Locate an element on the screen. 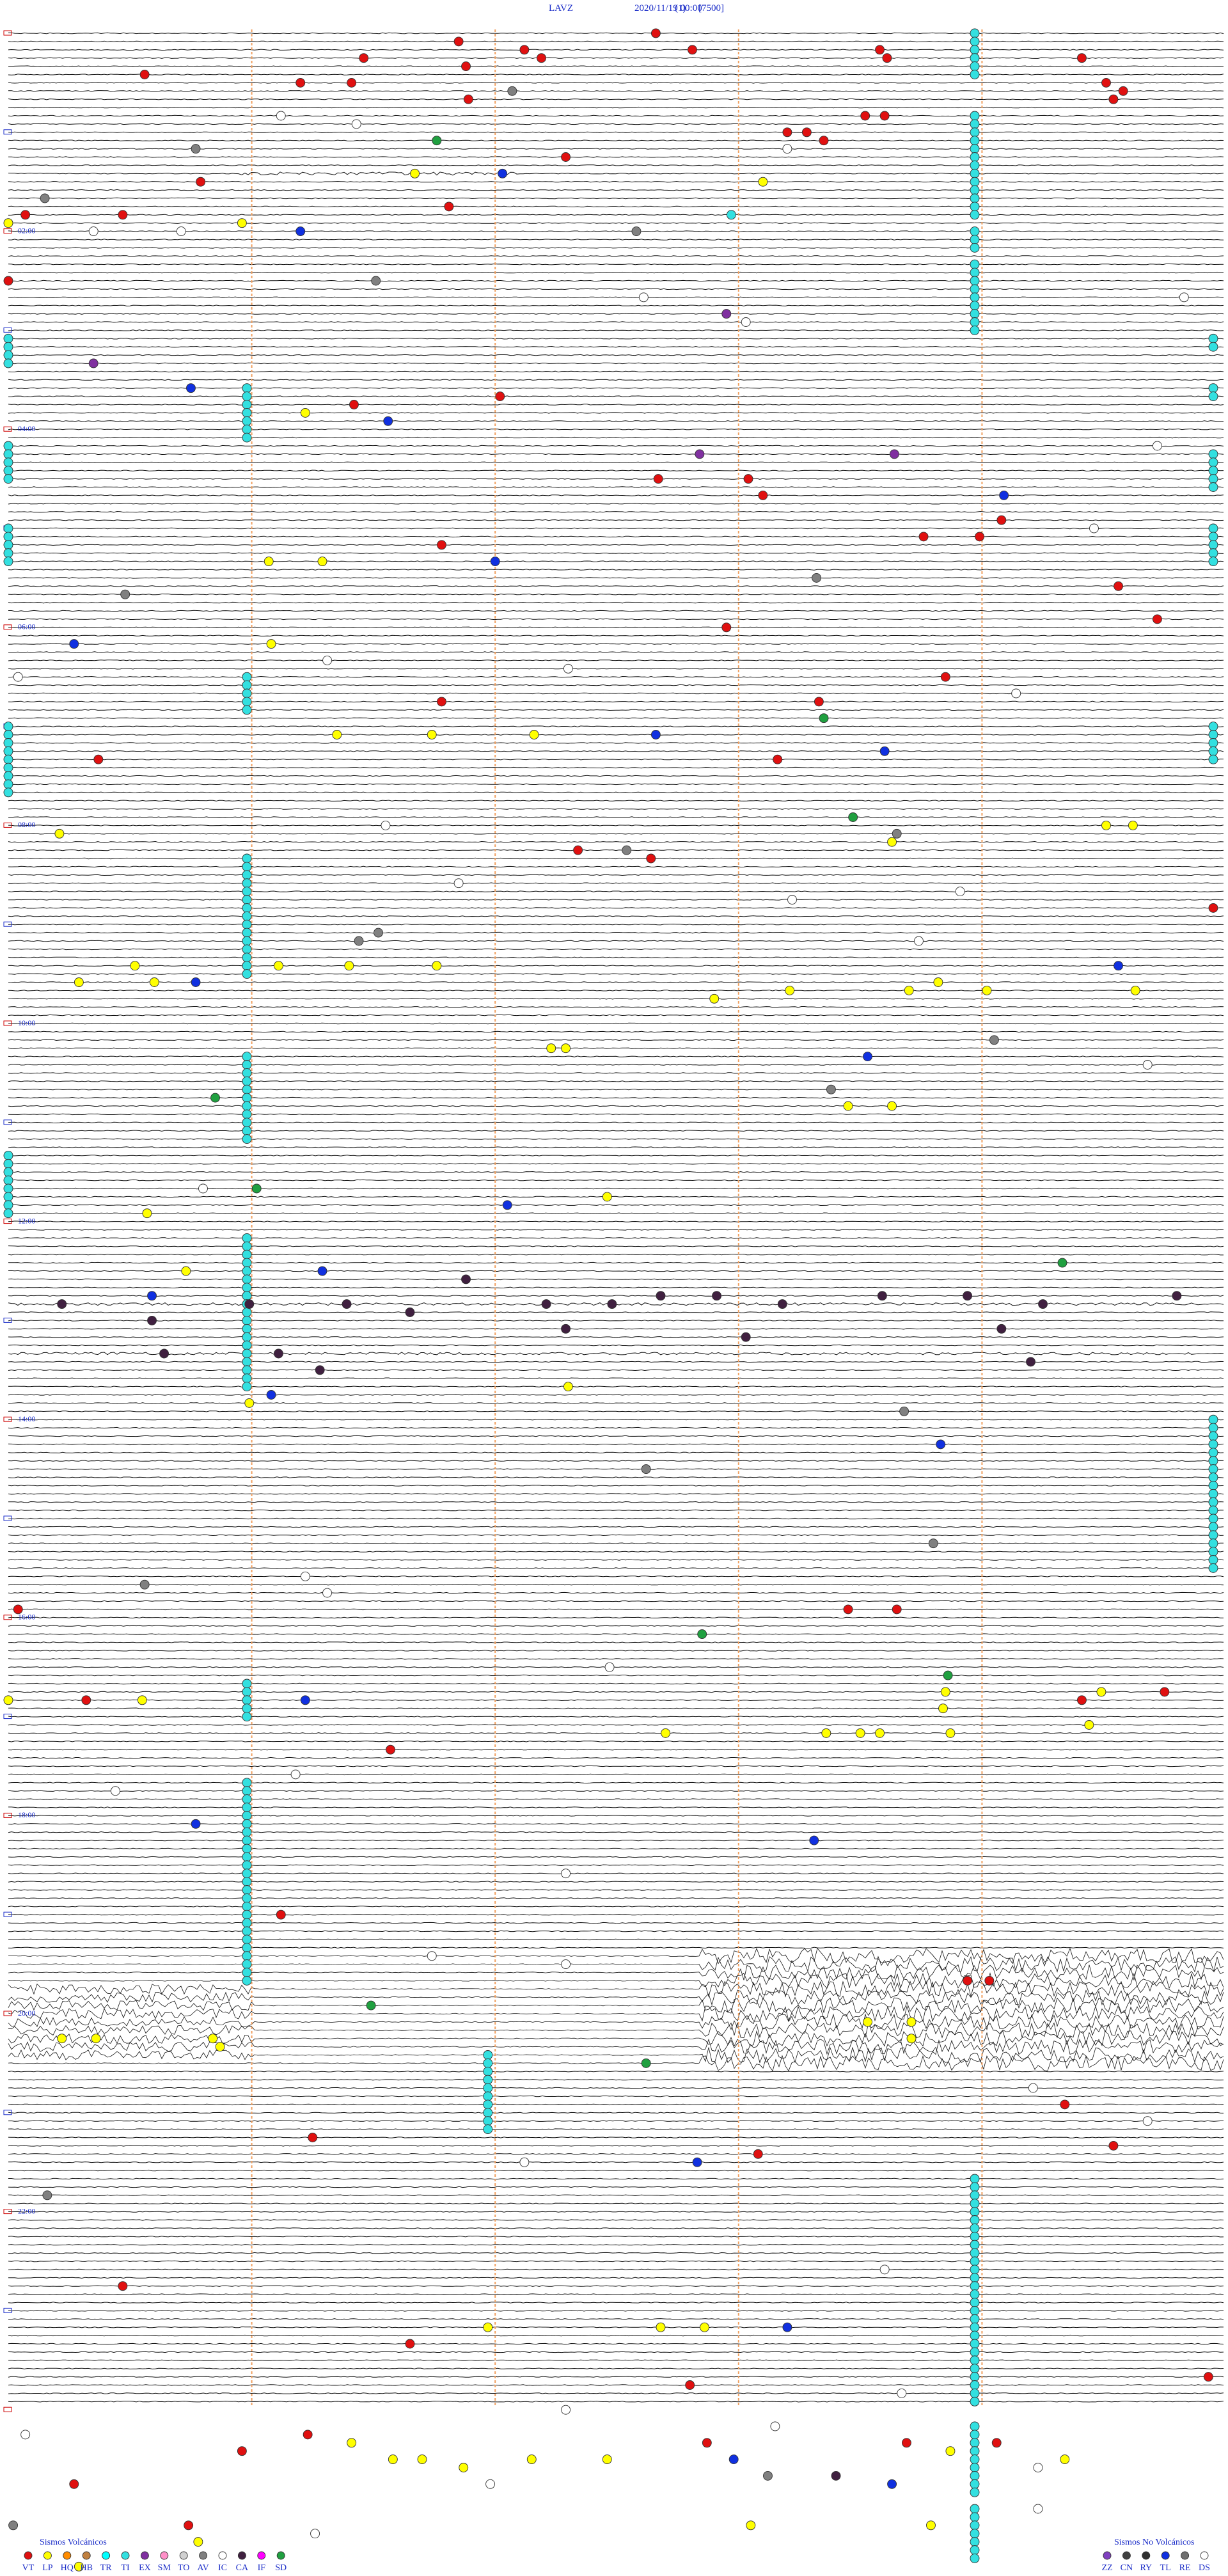 This screenshot has width=1228, height=2576. legend-code: RY is located at coordinates (1146, 2568).